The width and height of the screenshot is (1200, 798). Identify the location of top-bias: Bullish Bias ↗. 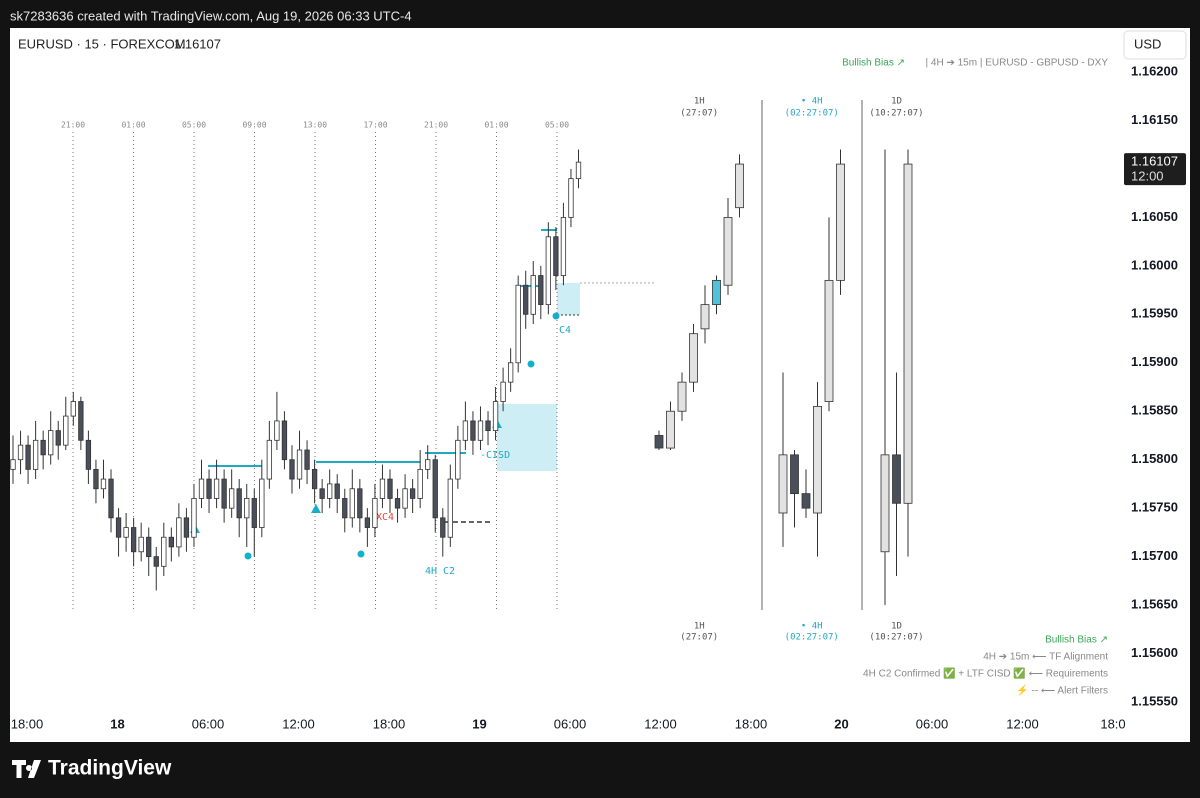
(873, 63).